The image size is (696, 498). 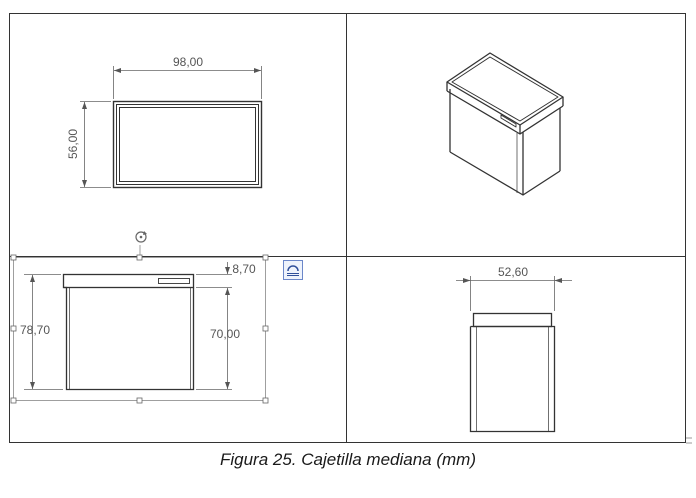 I want to click on arc-tool-icon, so click(x=293, y=270).